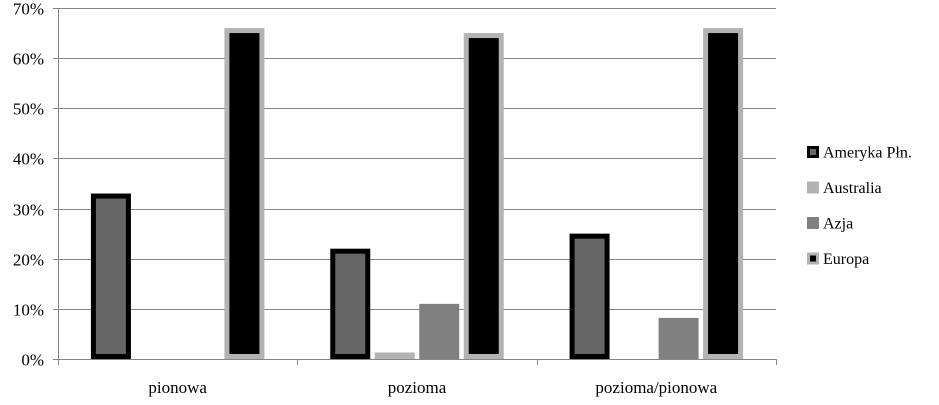 The height and width of the screenshot is (405, 939). Describe the element at coordinates (394, 355) in the screenshot. I see `bar-australia-pozioma` at that location.